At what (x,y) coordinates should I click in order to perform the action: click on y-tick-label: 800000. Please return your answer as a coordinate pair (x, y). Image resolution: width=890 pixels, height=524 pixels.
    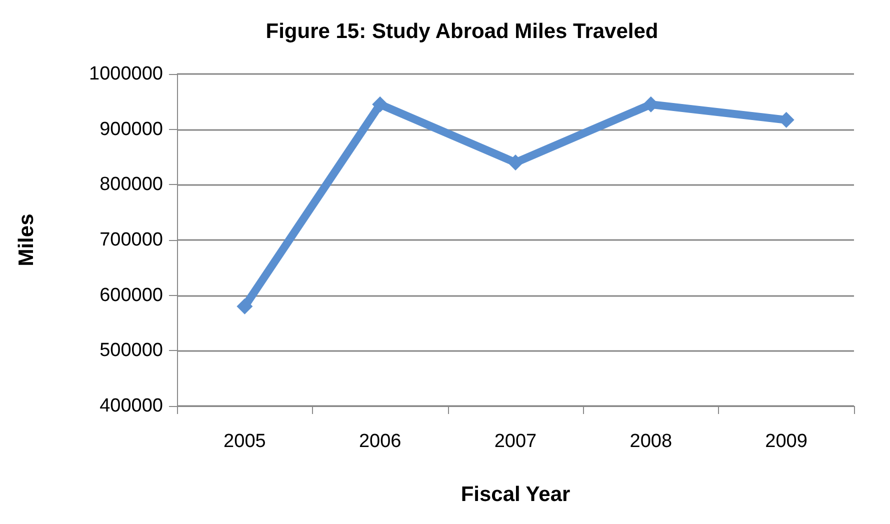
    Looking at the image, I should click on (131, 185).